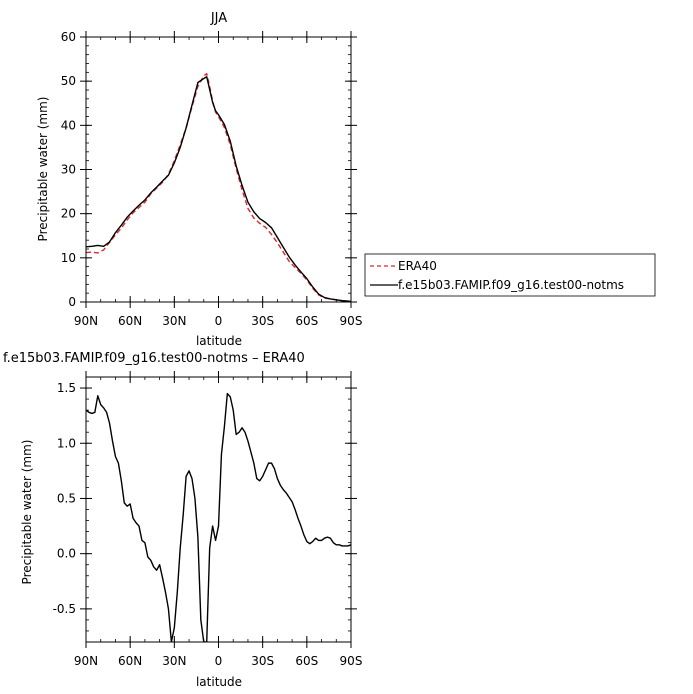 This screenshot has height=694, width=693. I want to click on top-plot-frame, so click(218, 169).